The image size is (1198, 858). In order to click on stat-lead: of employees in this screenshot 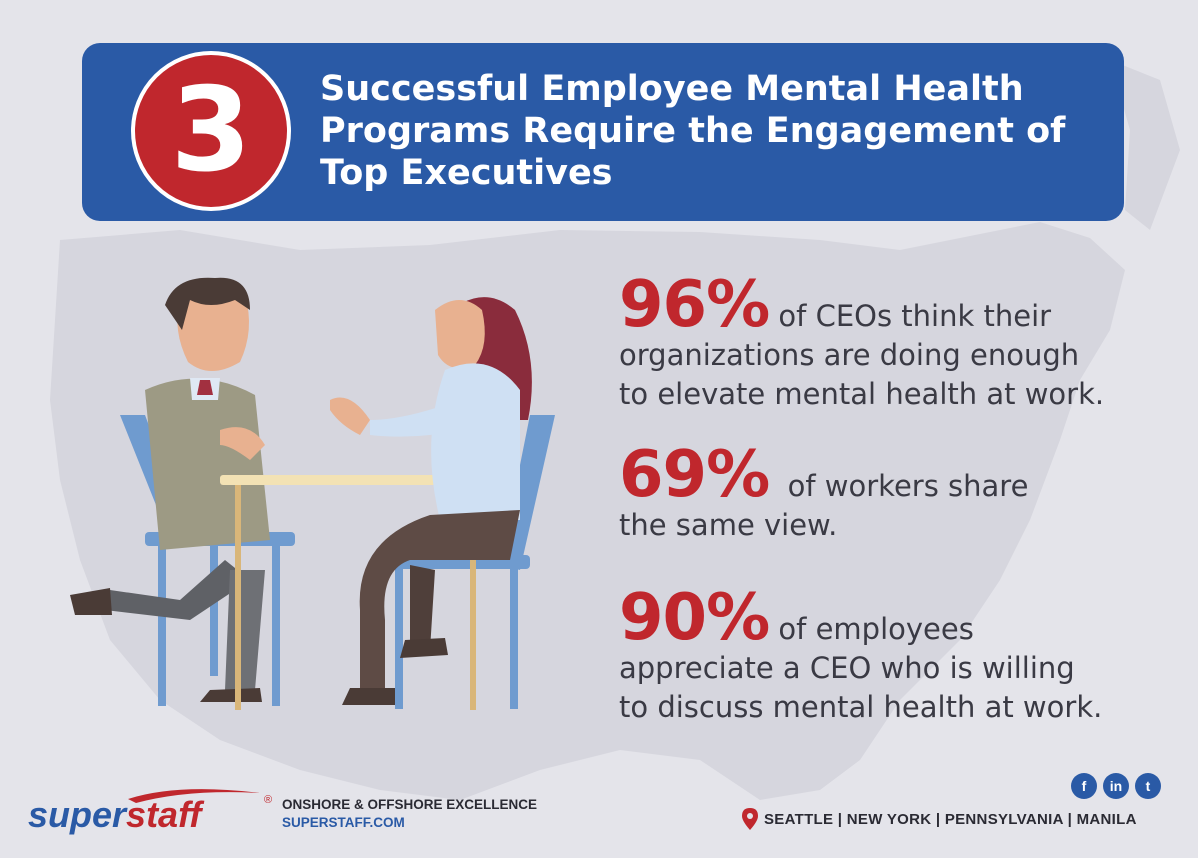, I will do `click(876, 629)`.